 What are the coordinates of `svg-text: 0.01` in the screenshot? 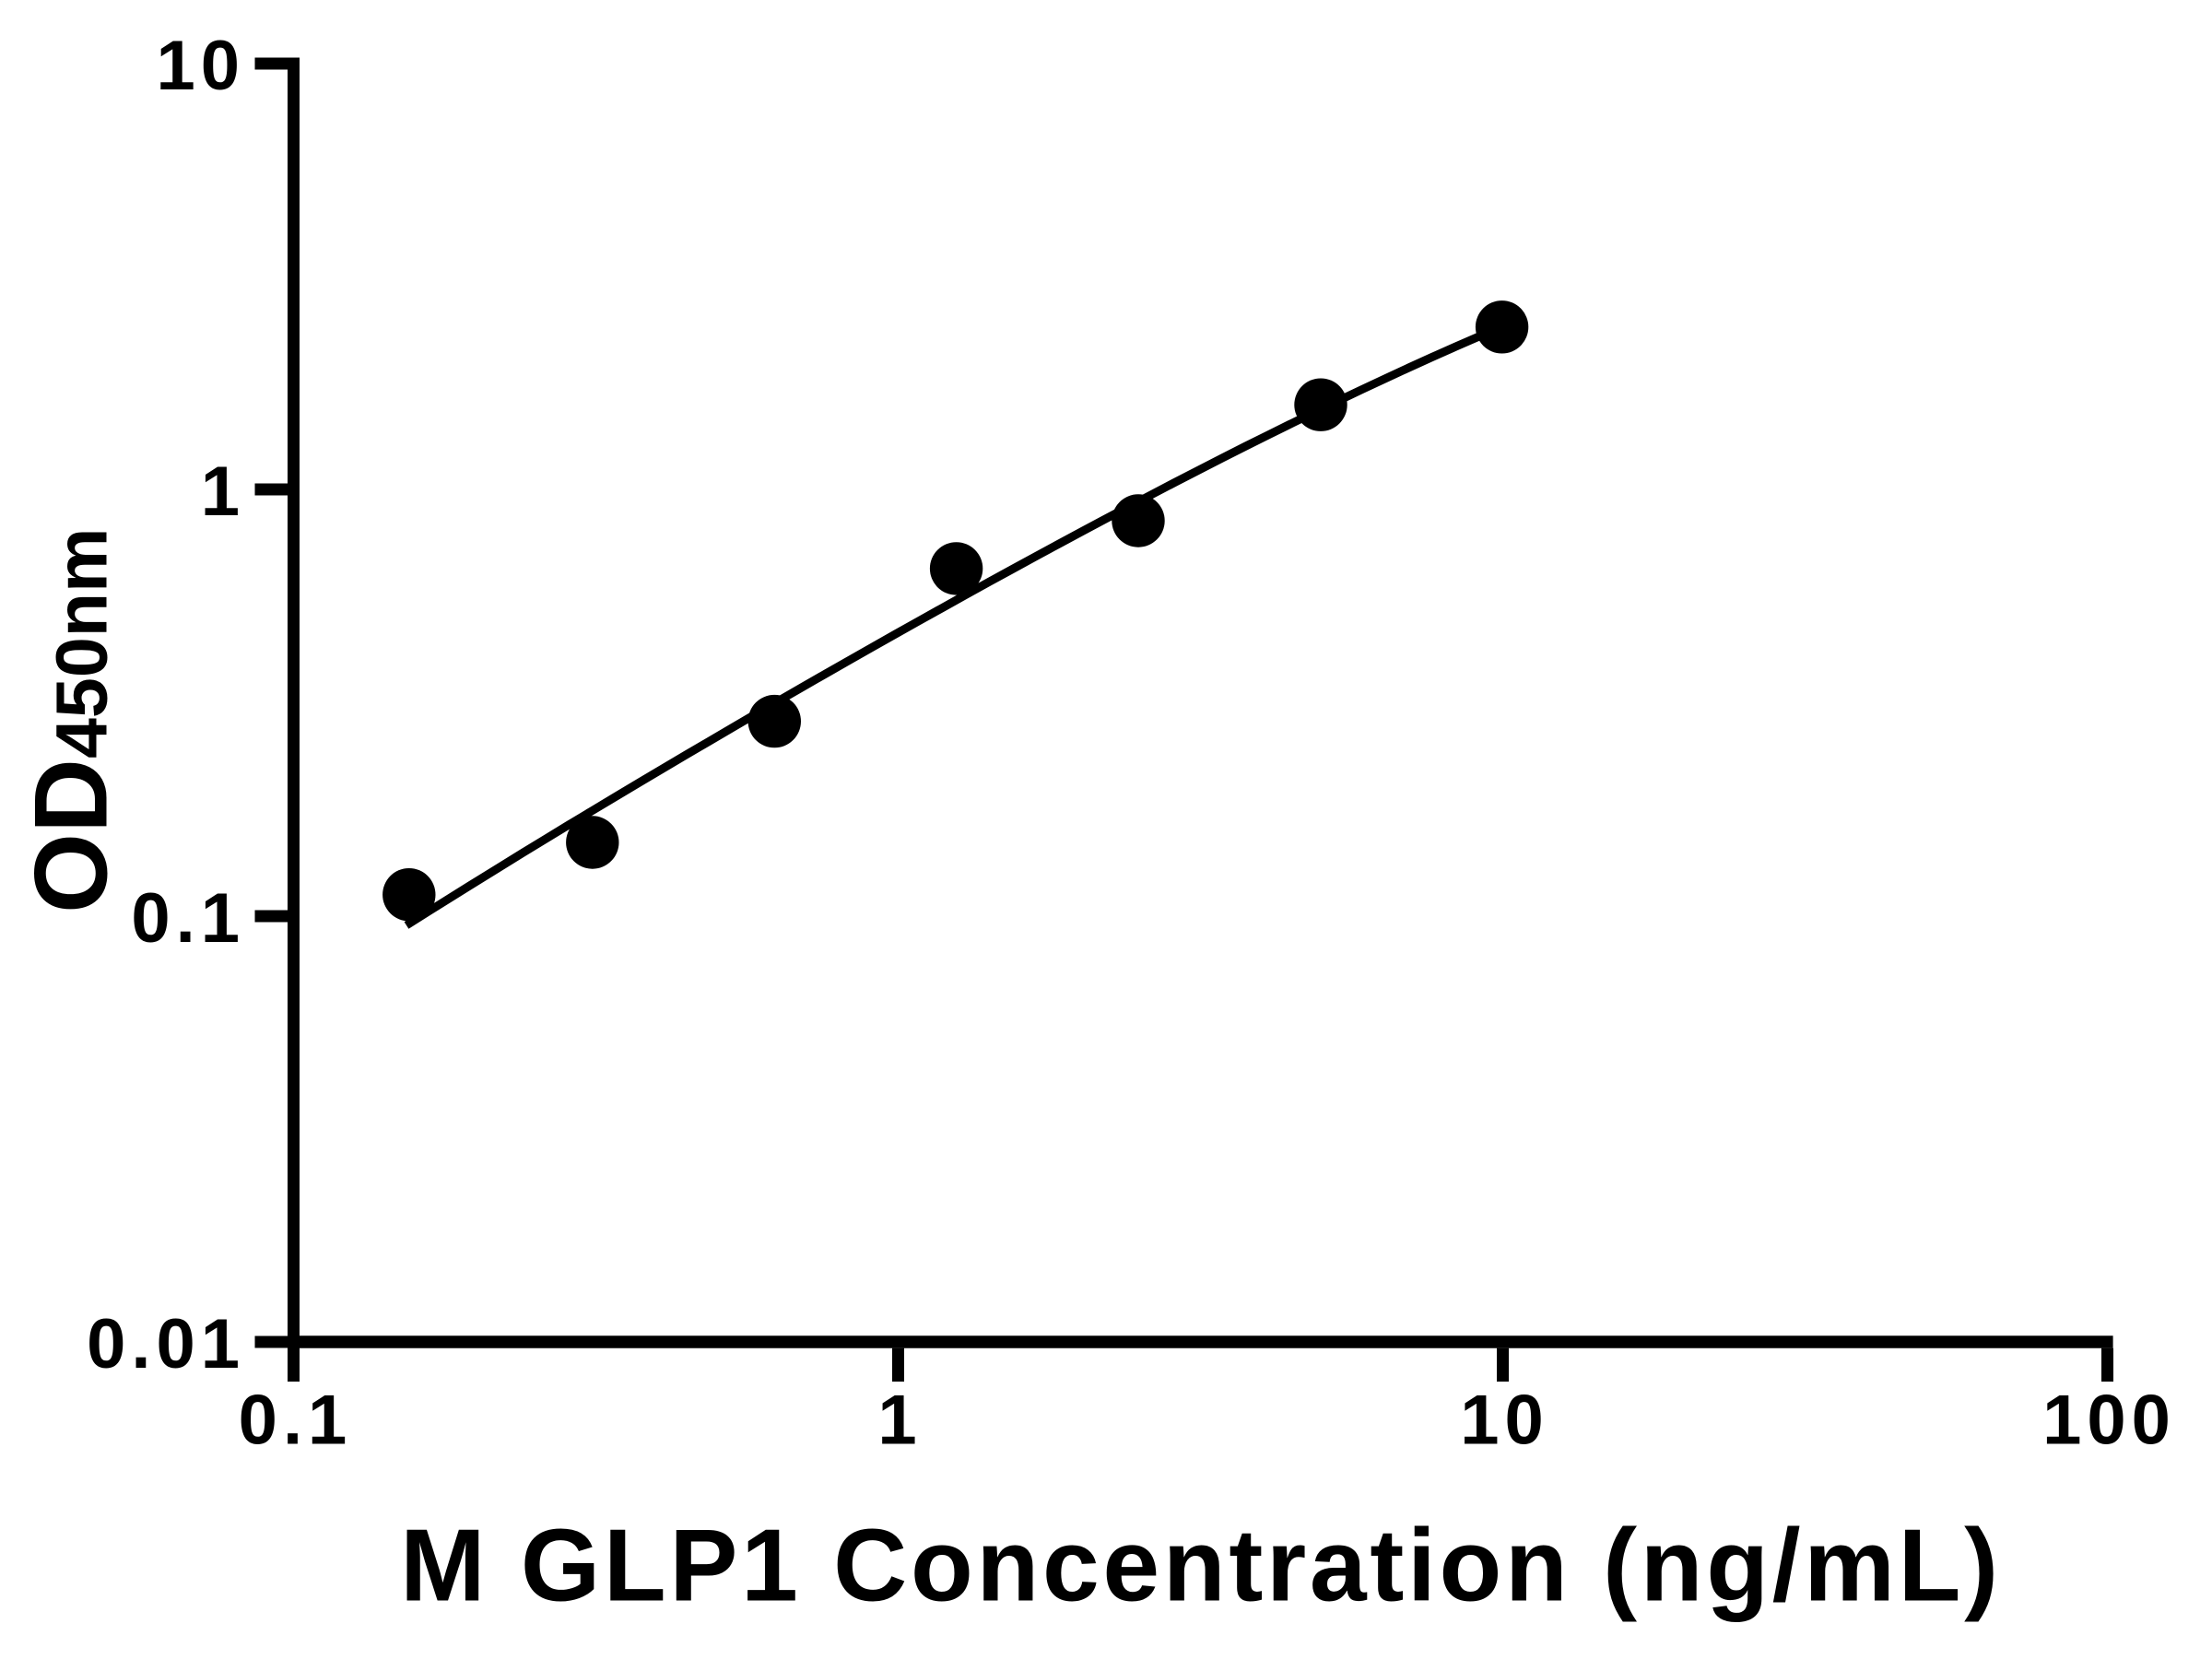 It's located at (166, 1344).